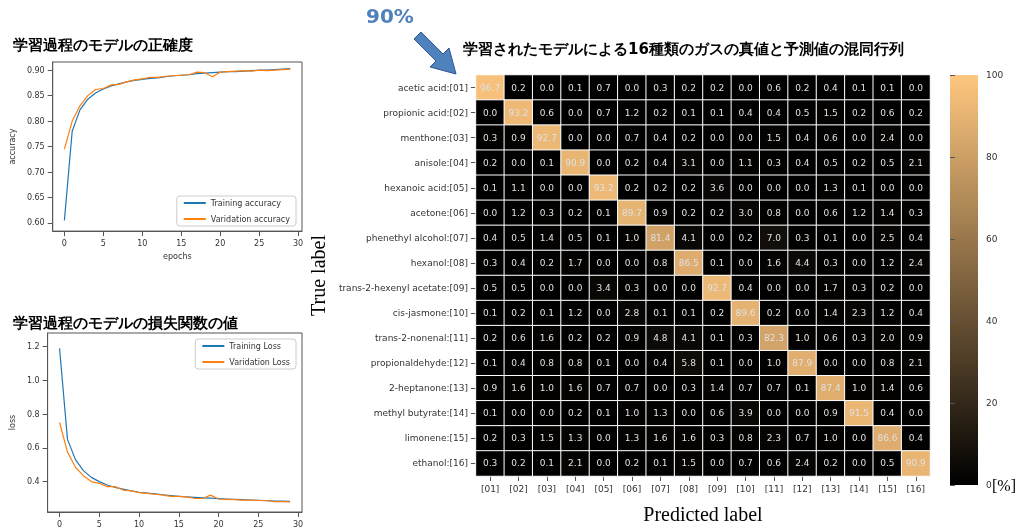  I want to click on chart-title: 学習過程のモデルの損失関数の値, so click(125, 322).